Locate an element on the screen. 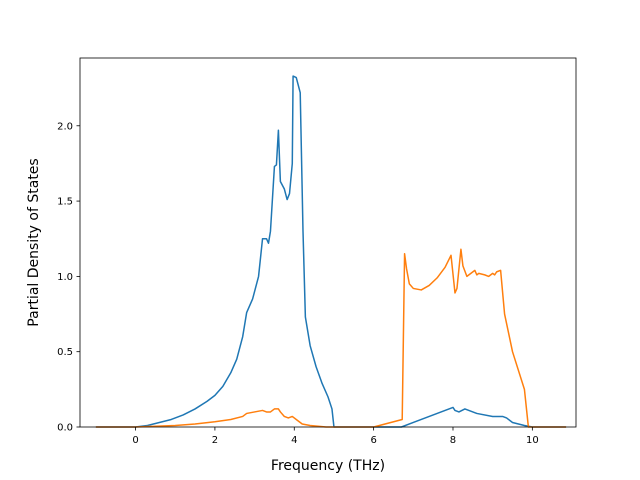  y-tick-label: 0.5 is located at coordinates (65, 352).